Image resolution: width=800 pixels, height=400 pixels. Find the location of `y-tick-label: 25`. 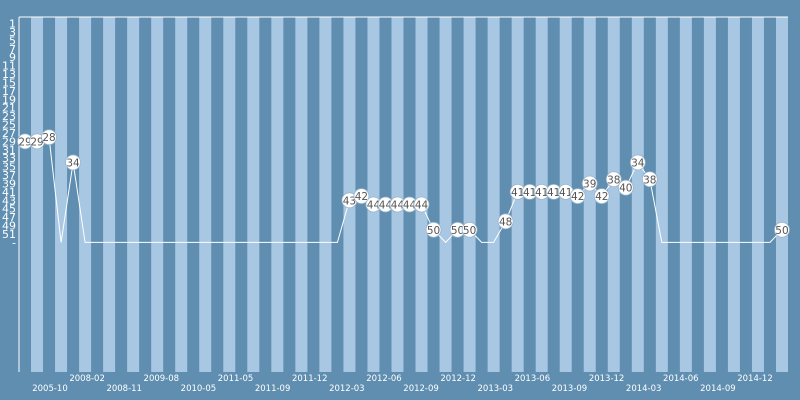

y-tick-label: 25 is located at coordinates (9, 125).